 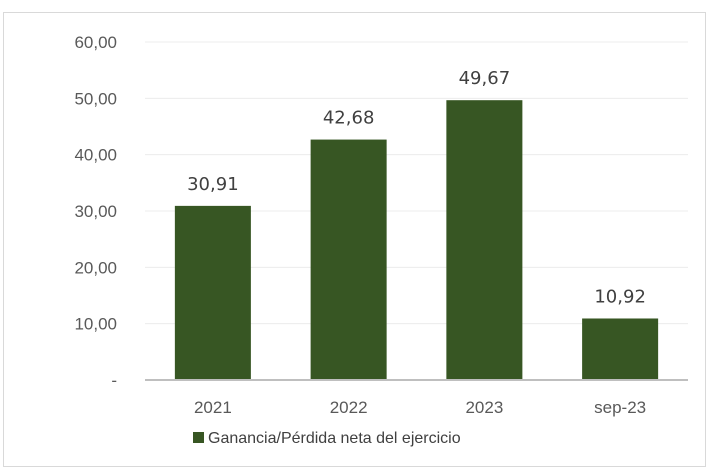 I want to click on data-label: 42,68, so click(x=349, y=118).